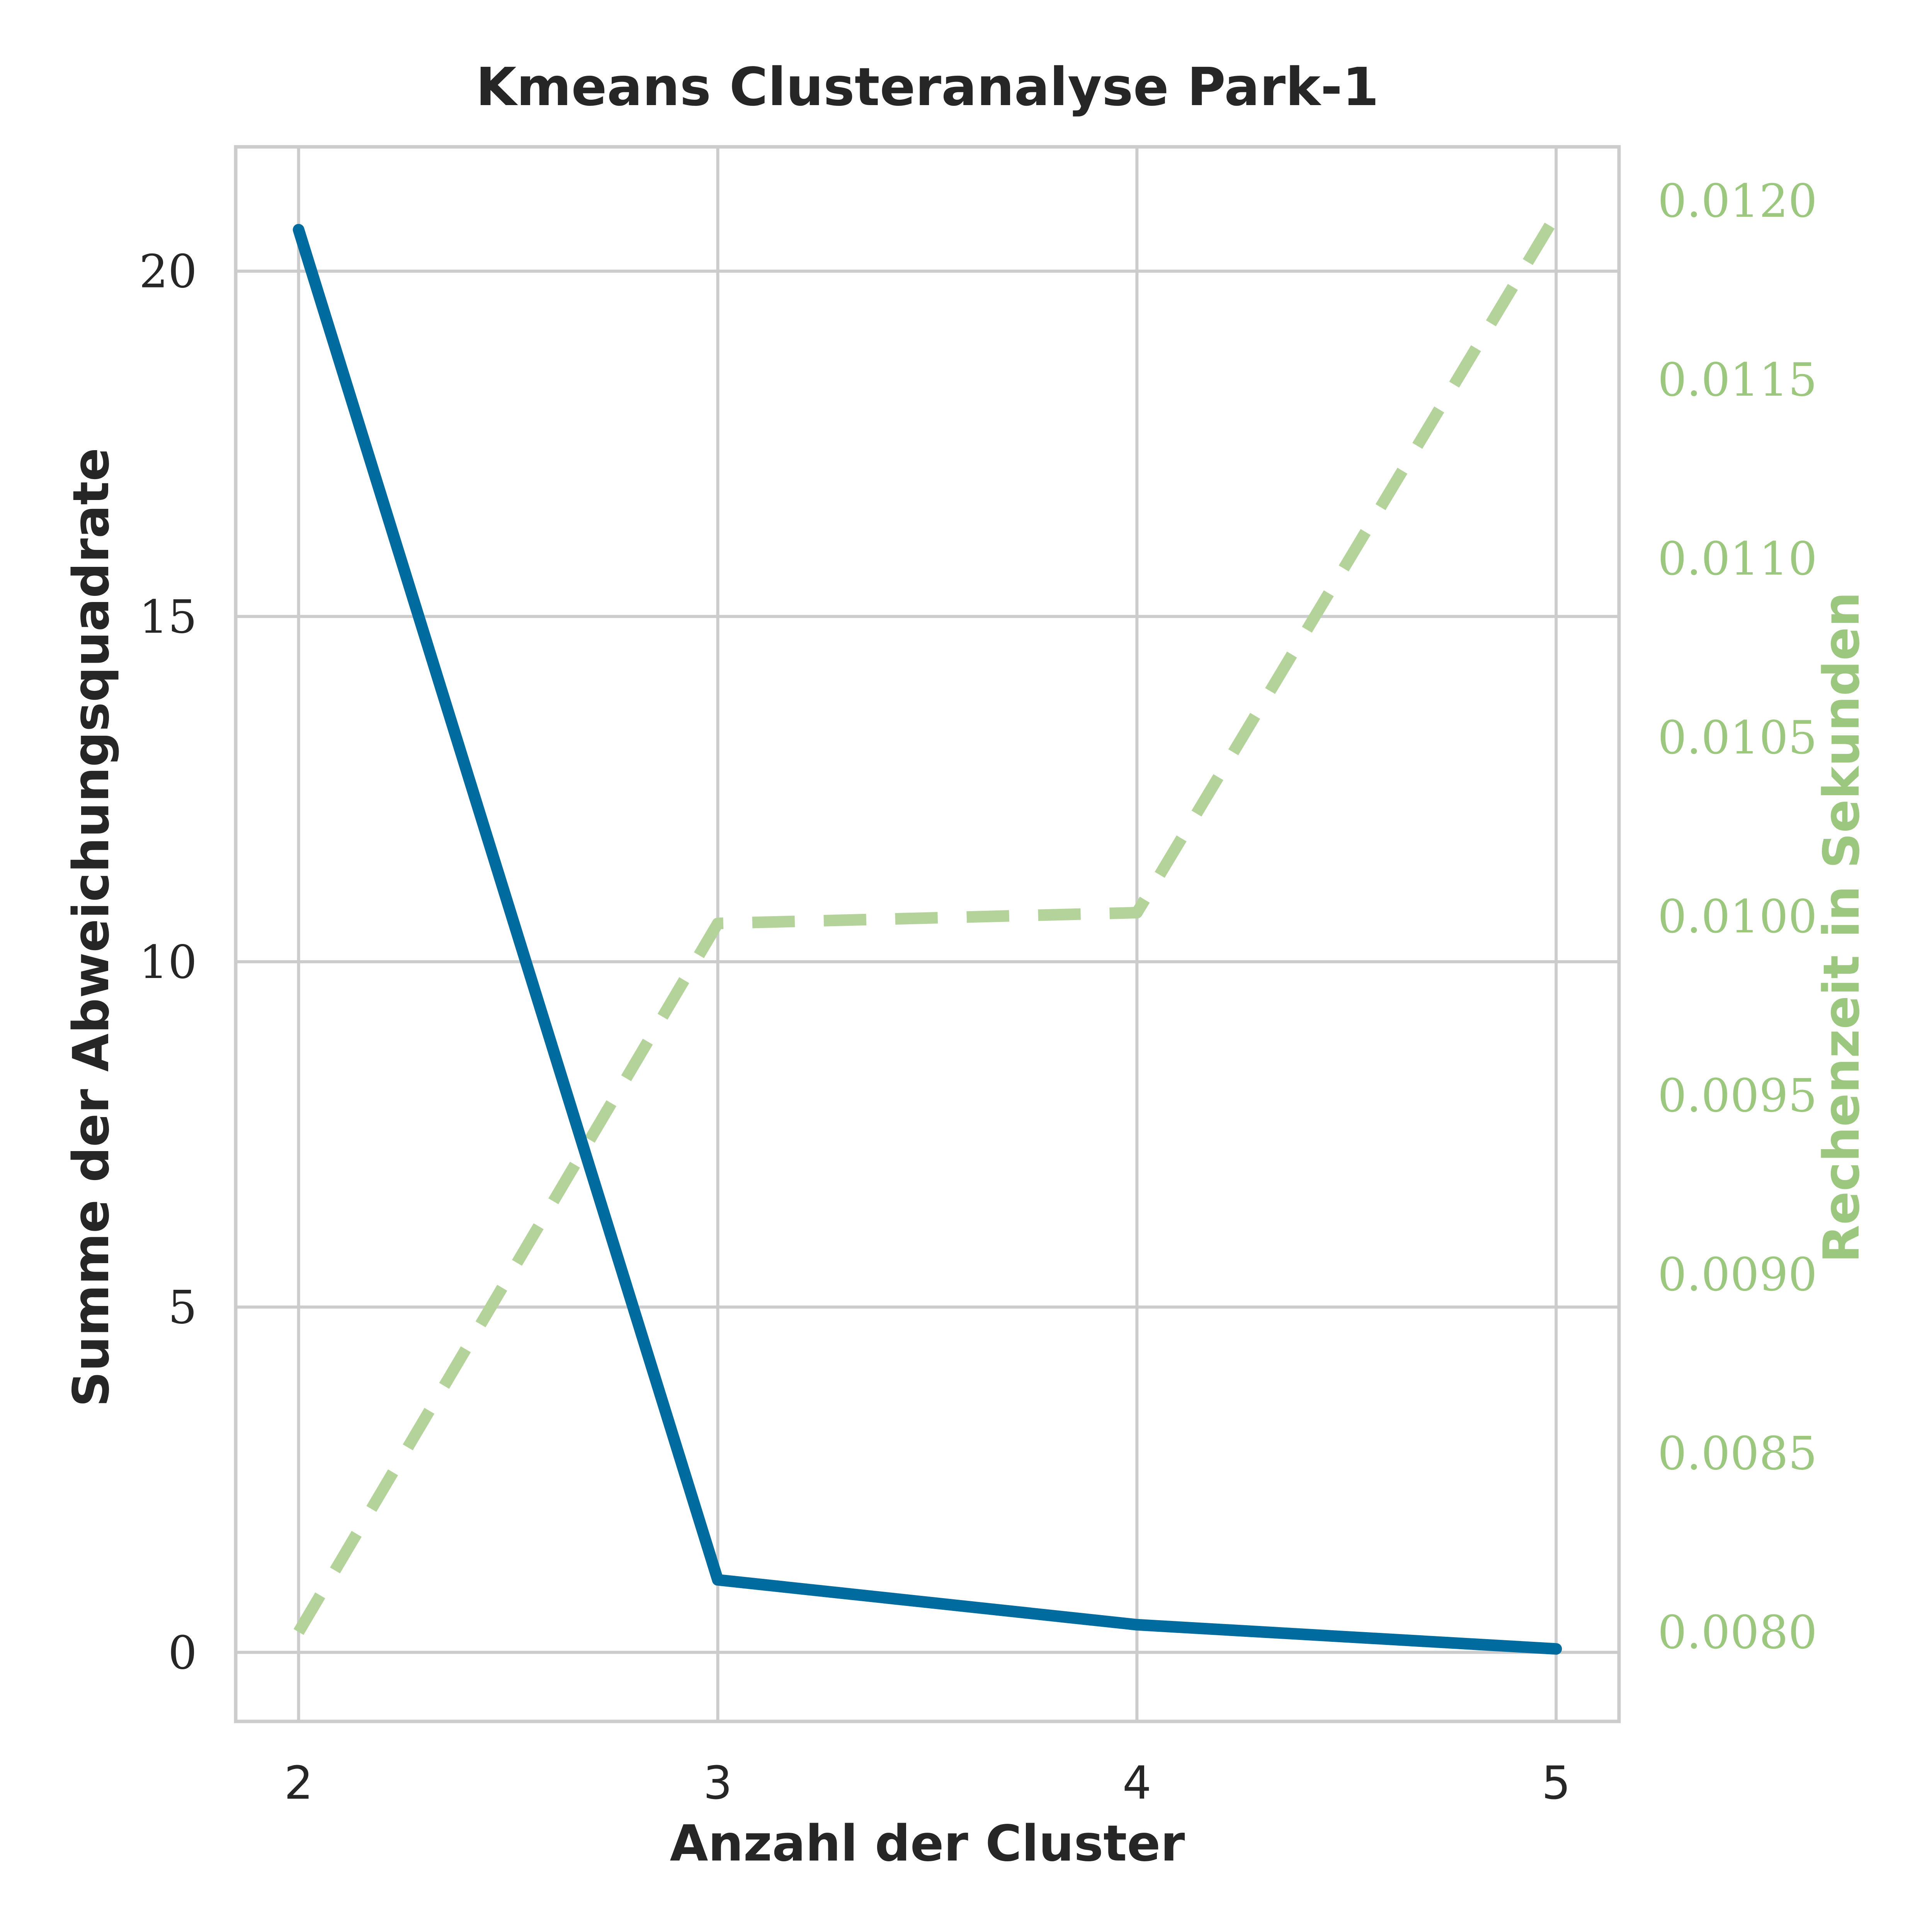  Describe the element at coordinates (168, 962) in the screenshot. I see `y-tick-label: 10` at that location.